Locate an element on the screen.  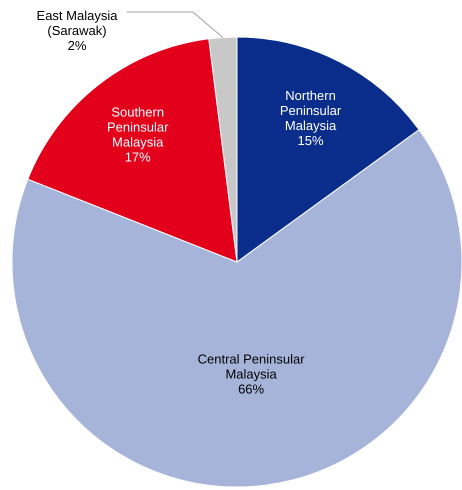
slice-label: East Malaysia (Sarawak) is located at coordinates (77, 23).